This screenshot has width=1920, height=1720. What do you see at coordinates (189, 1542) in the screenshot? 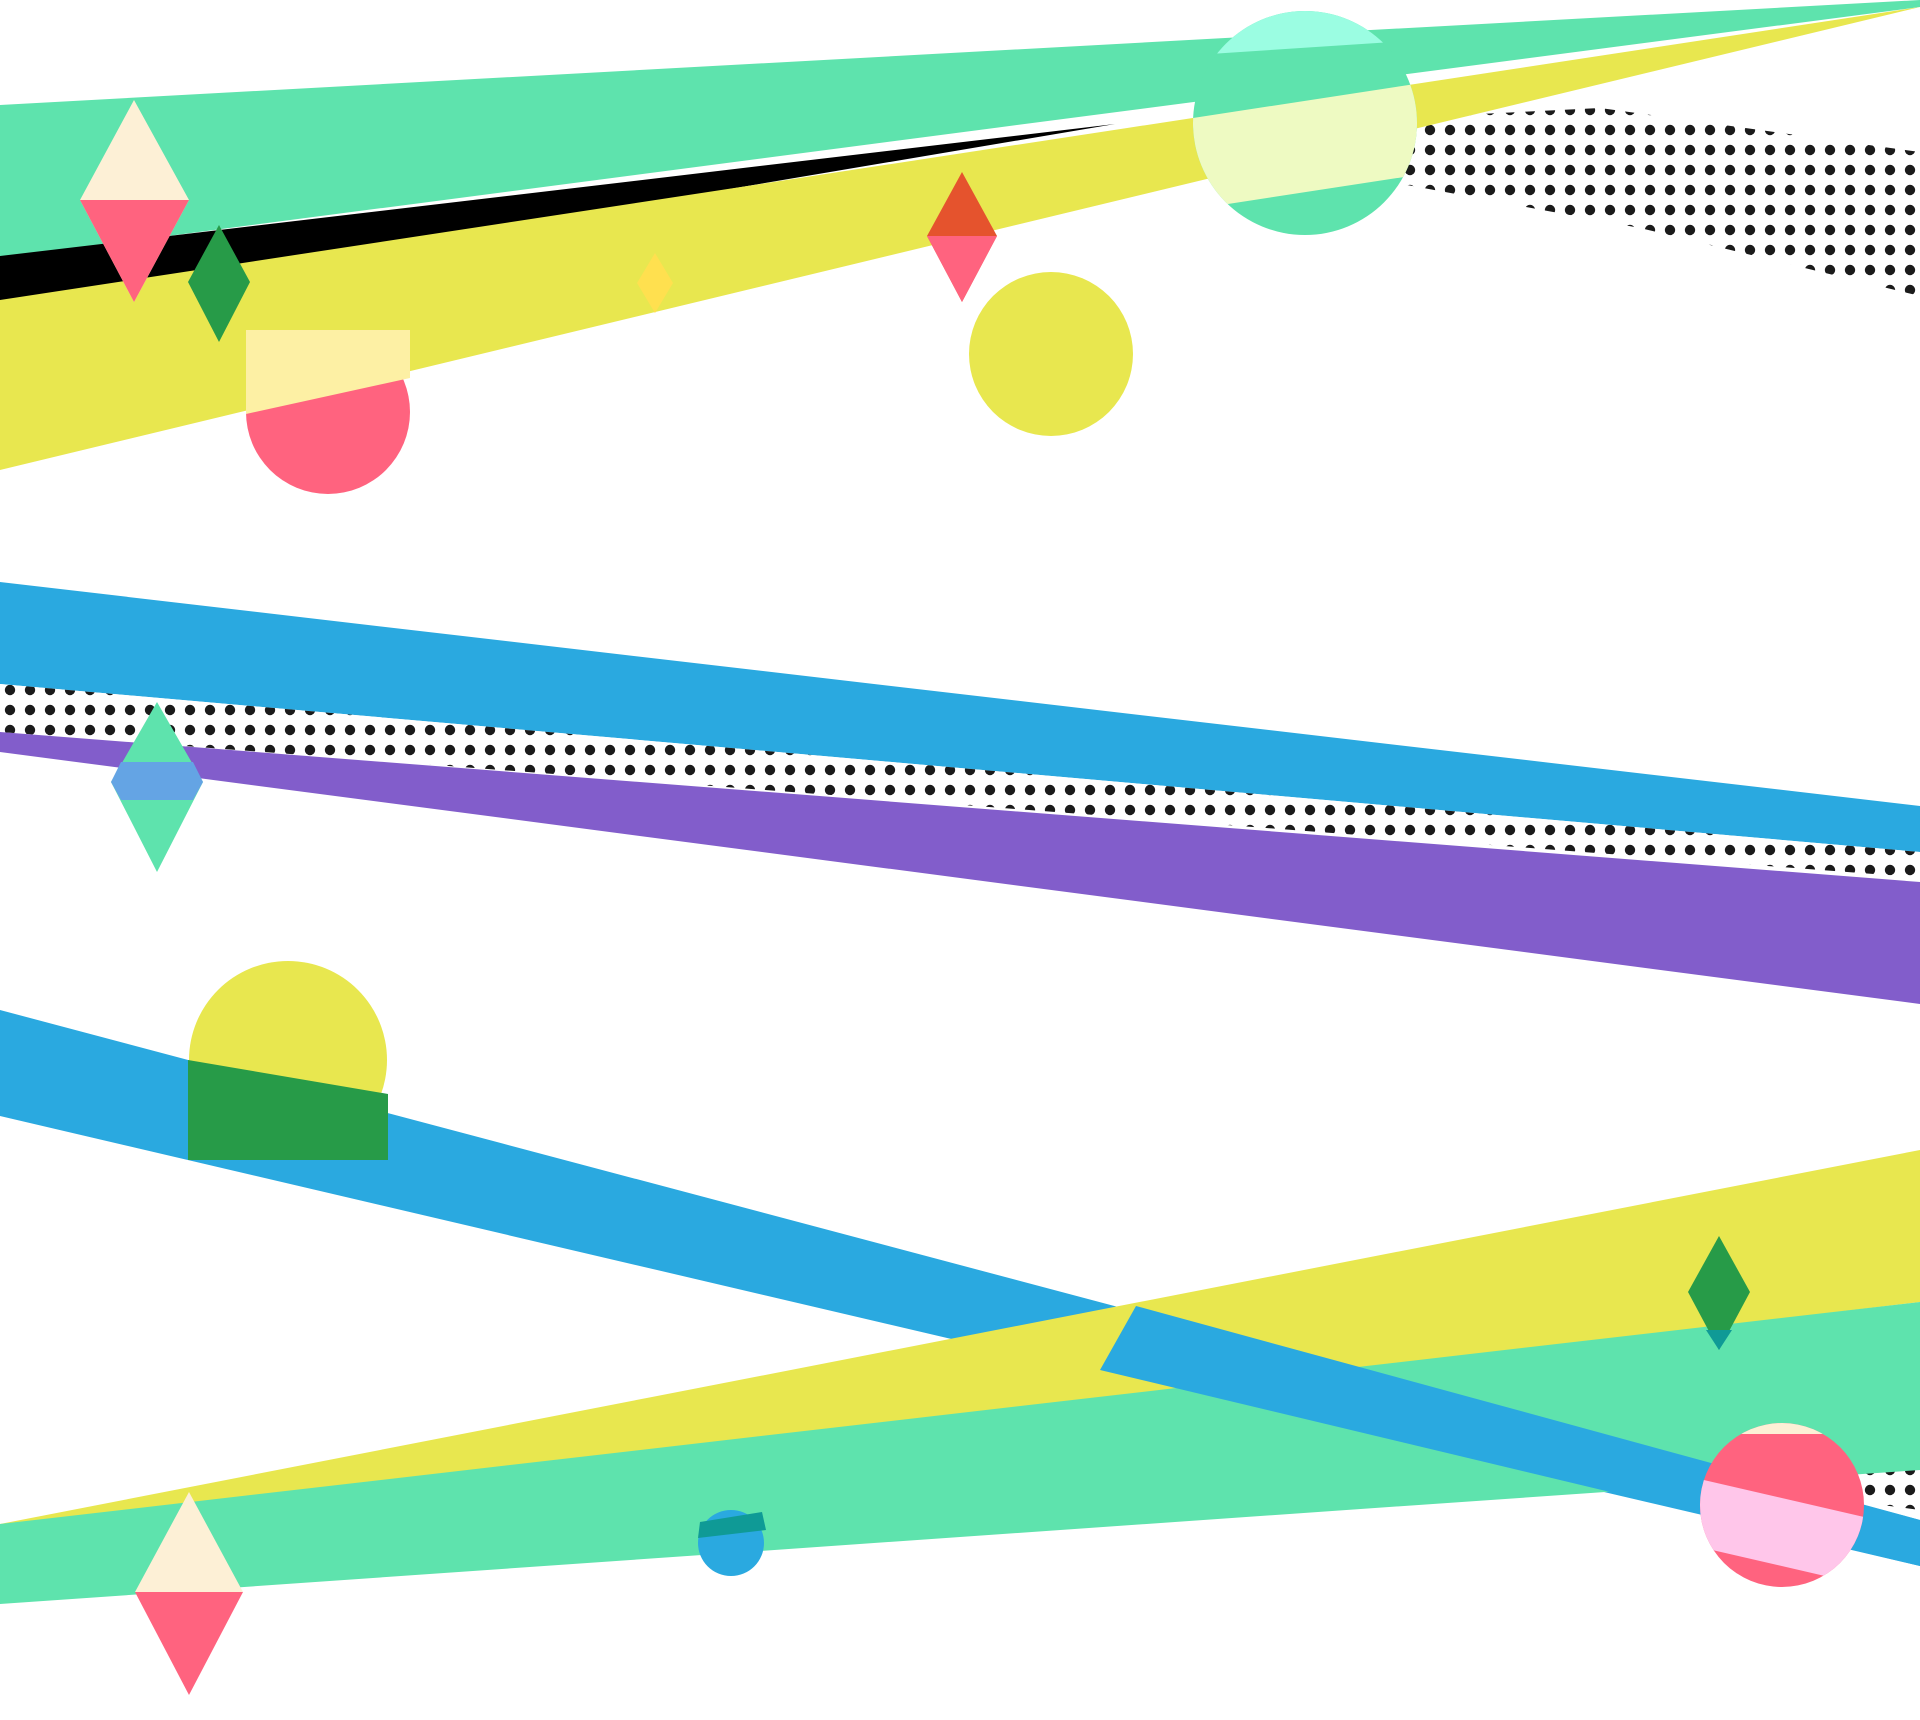
I see `cream-diamond-bottom-left` at bounding box center [189, 1542].